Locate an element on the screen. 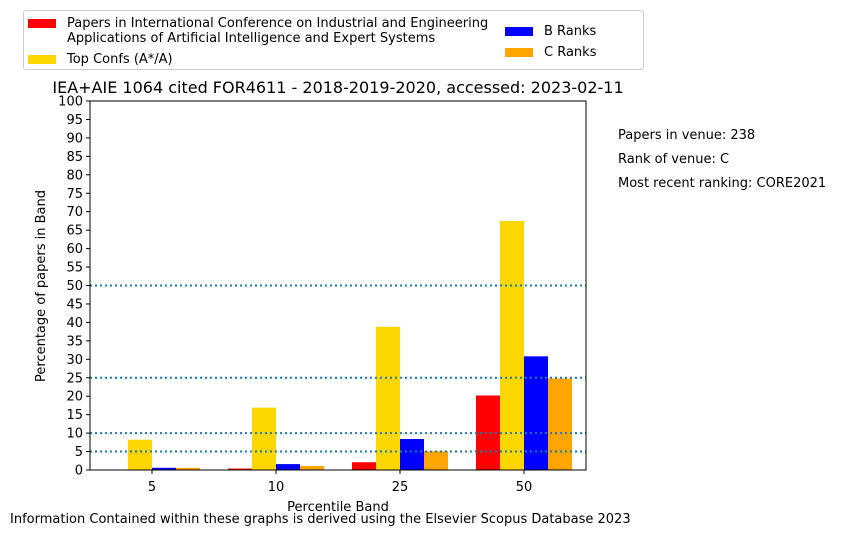 This screenshot has width=850, height=536. legend-label-top-confs: Top Confs (A*/A) is located at coordinates (120, 59).